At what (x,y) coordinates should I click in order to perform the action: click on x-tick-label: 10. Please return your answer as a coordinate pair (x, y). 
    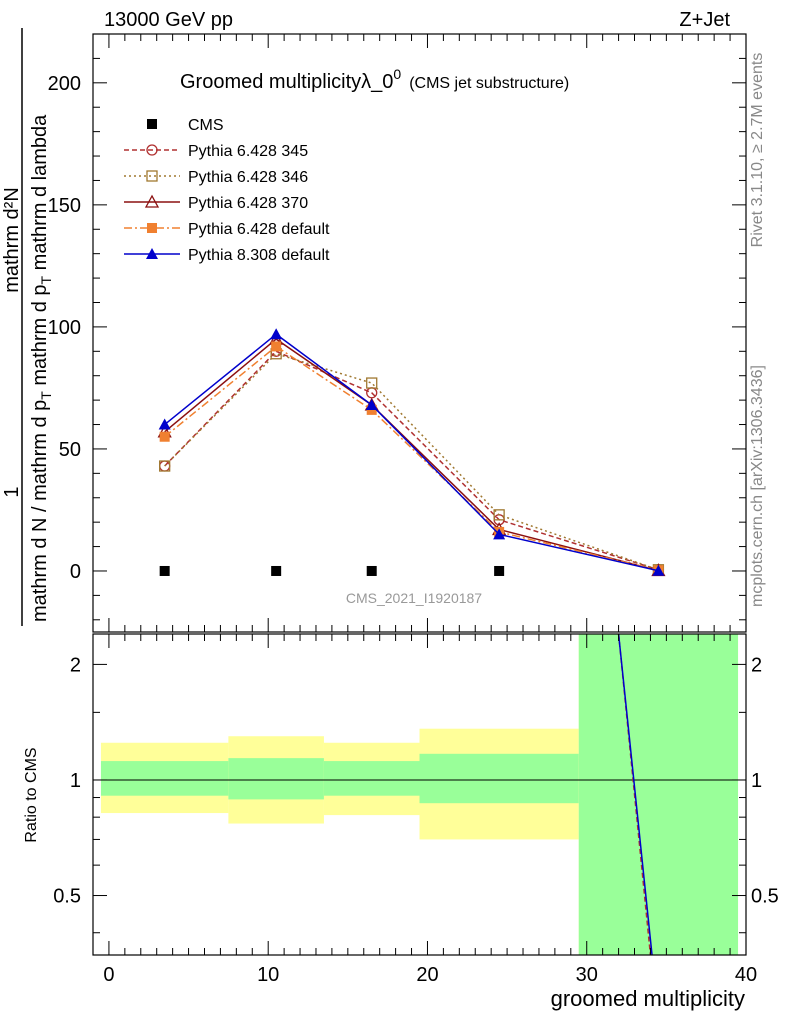
    Looking at the image, I should click on (268, 975).